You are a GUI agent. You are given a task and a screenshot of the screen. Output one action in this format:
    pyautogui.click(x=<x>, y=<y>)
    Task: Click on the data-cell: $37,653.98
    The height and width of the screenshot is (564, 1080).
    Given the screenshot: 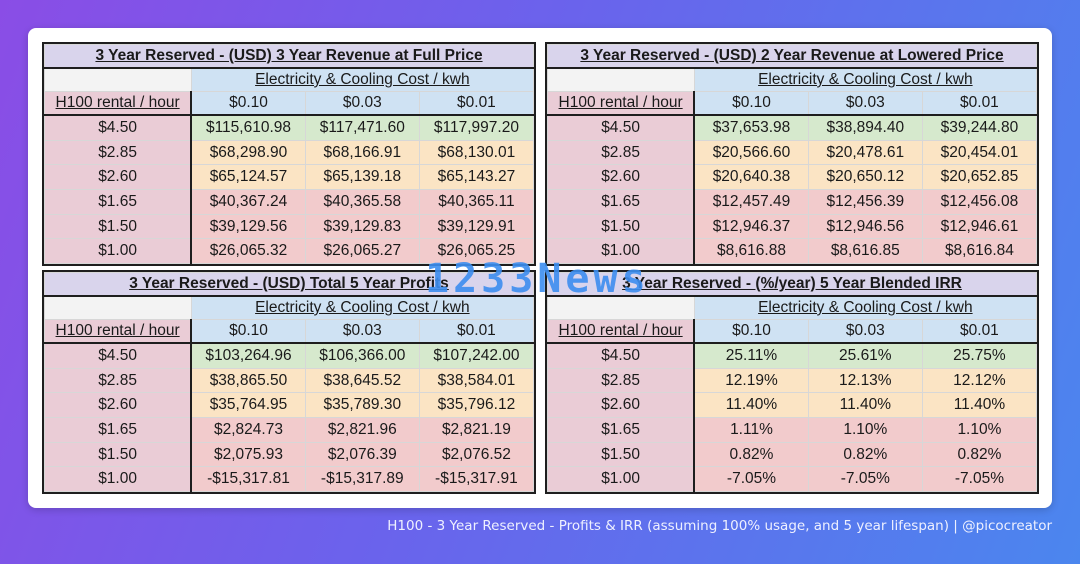 What is the action you would take?
    pyautogui.click(x=751, y=127)
    